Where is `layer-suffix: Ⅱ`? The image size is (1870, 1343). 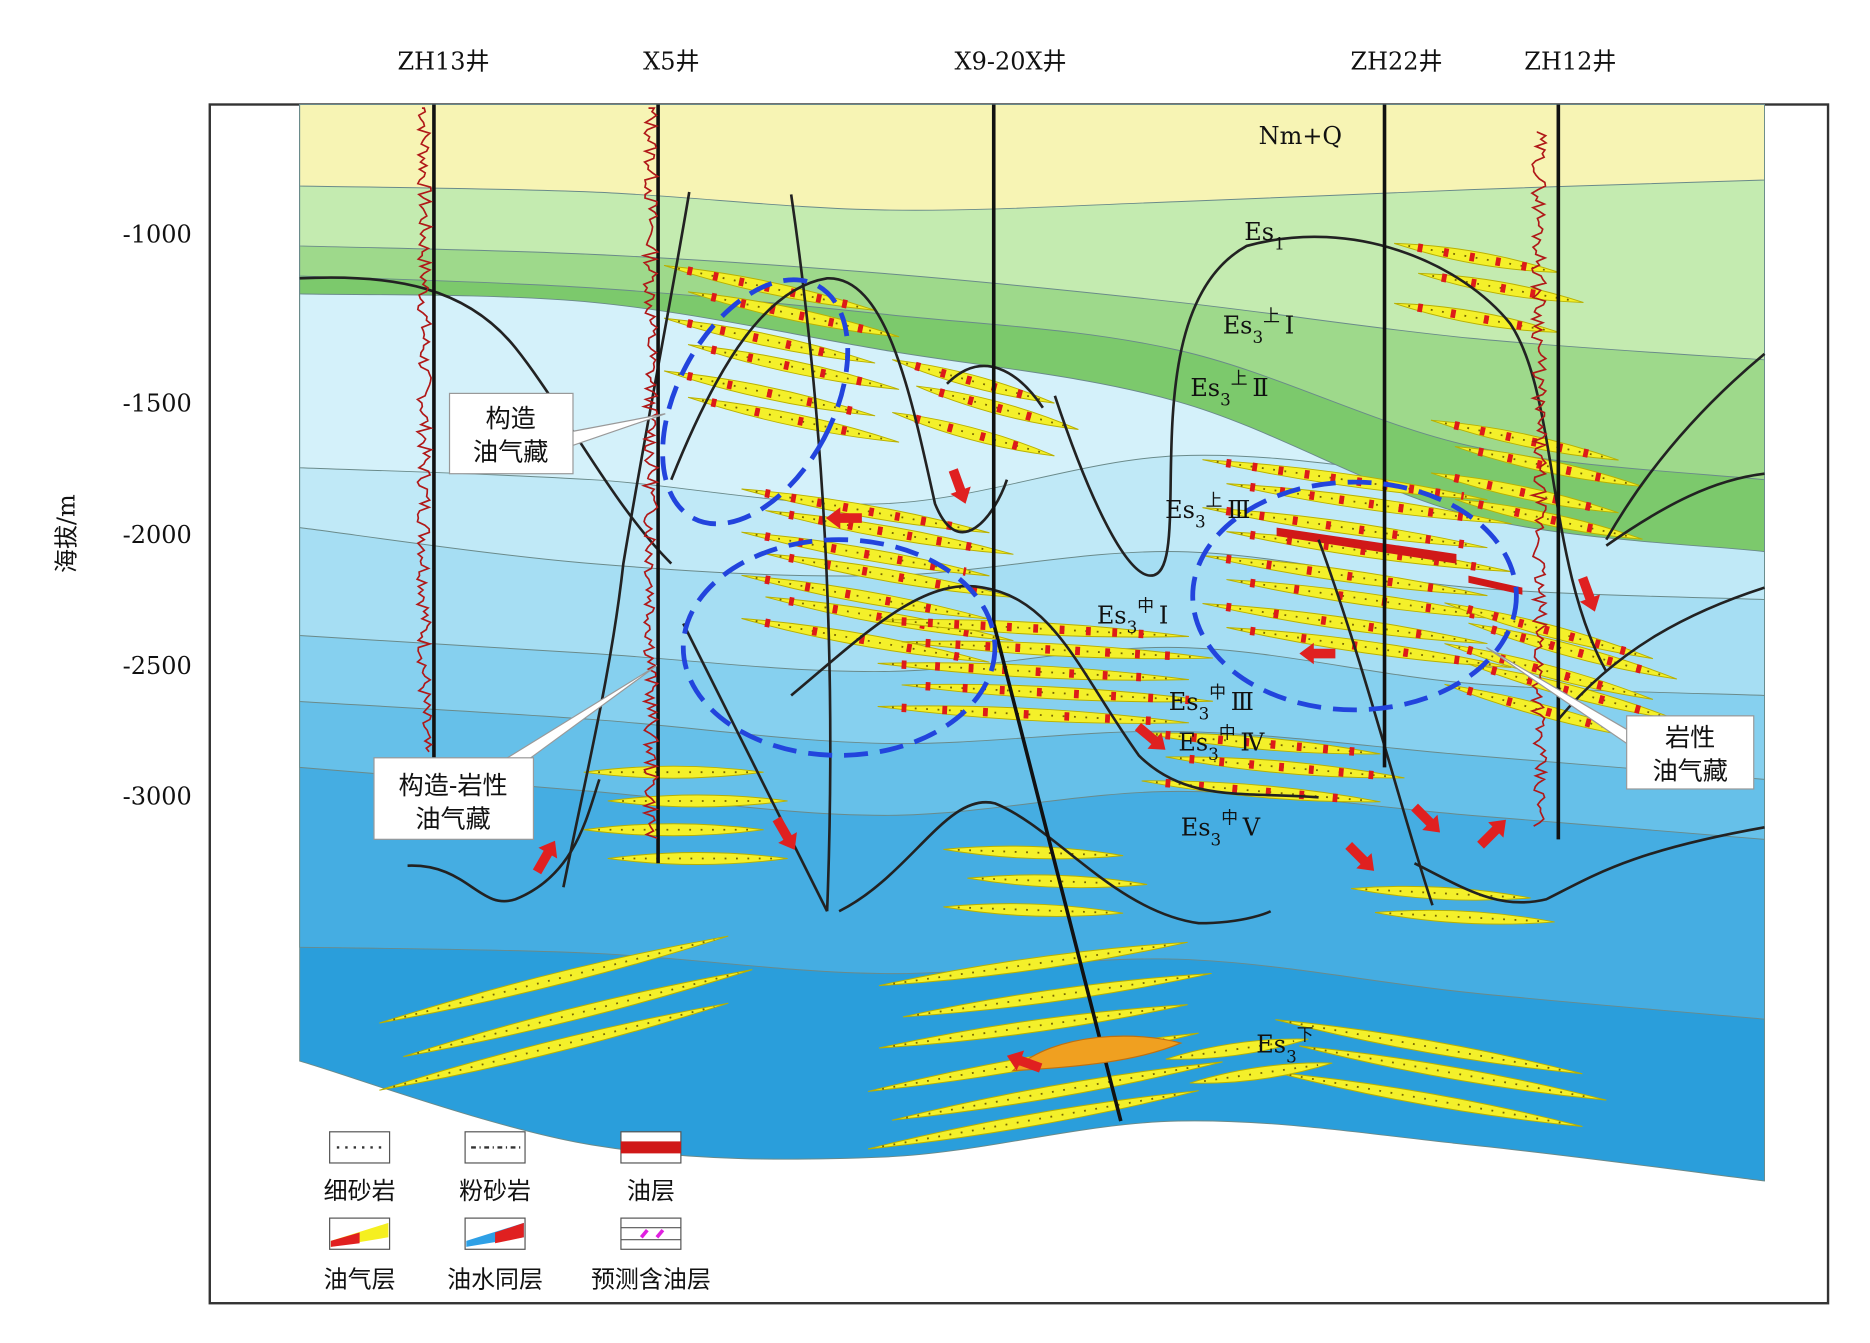
layer-suffix: Ⅱ is located at coordinates (1260, 388).